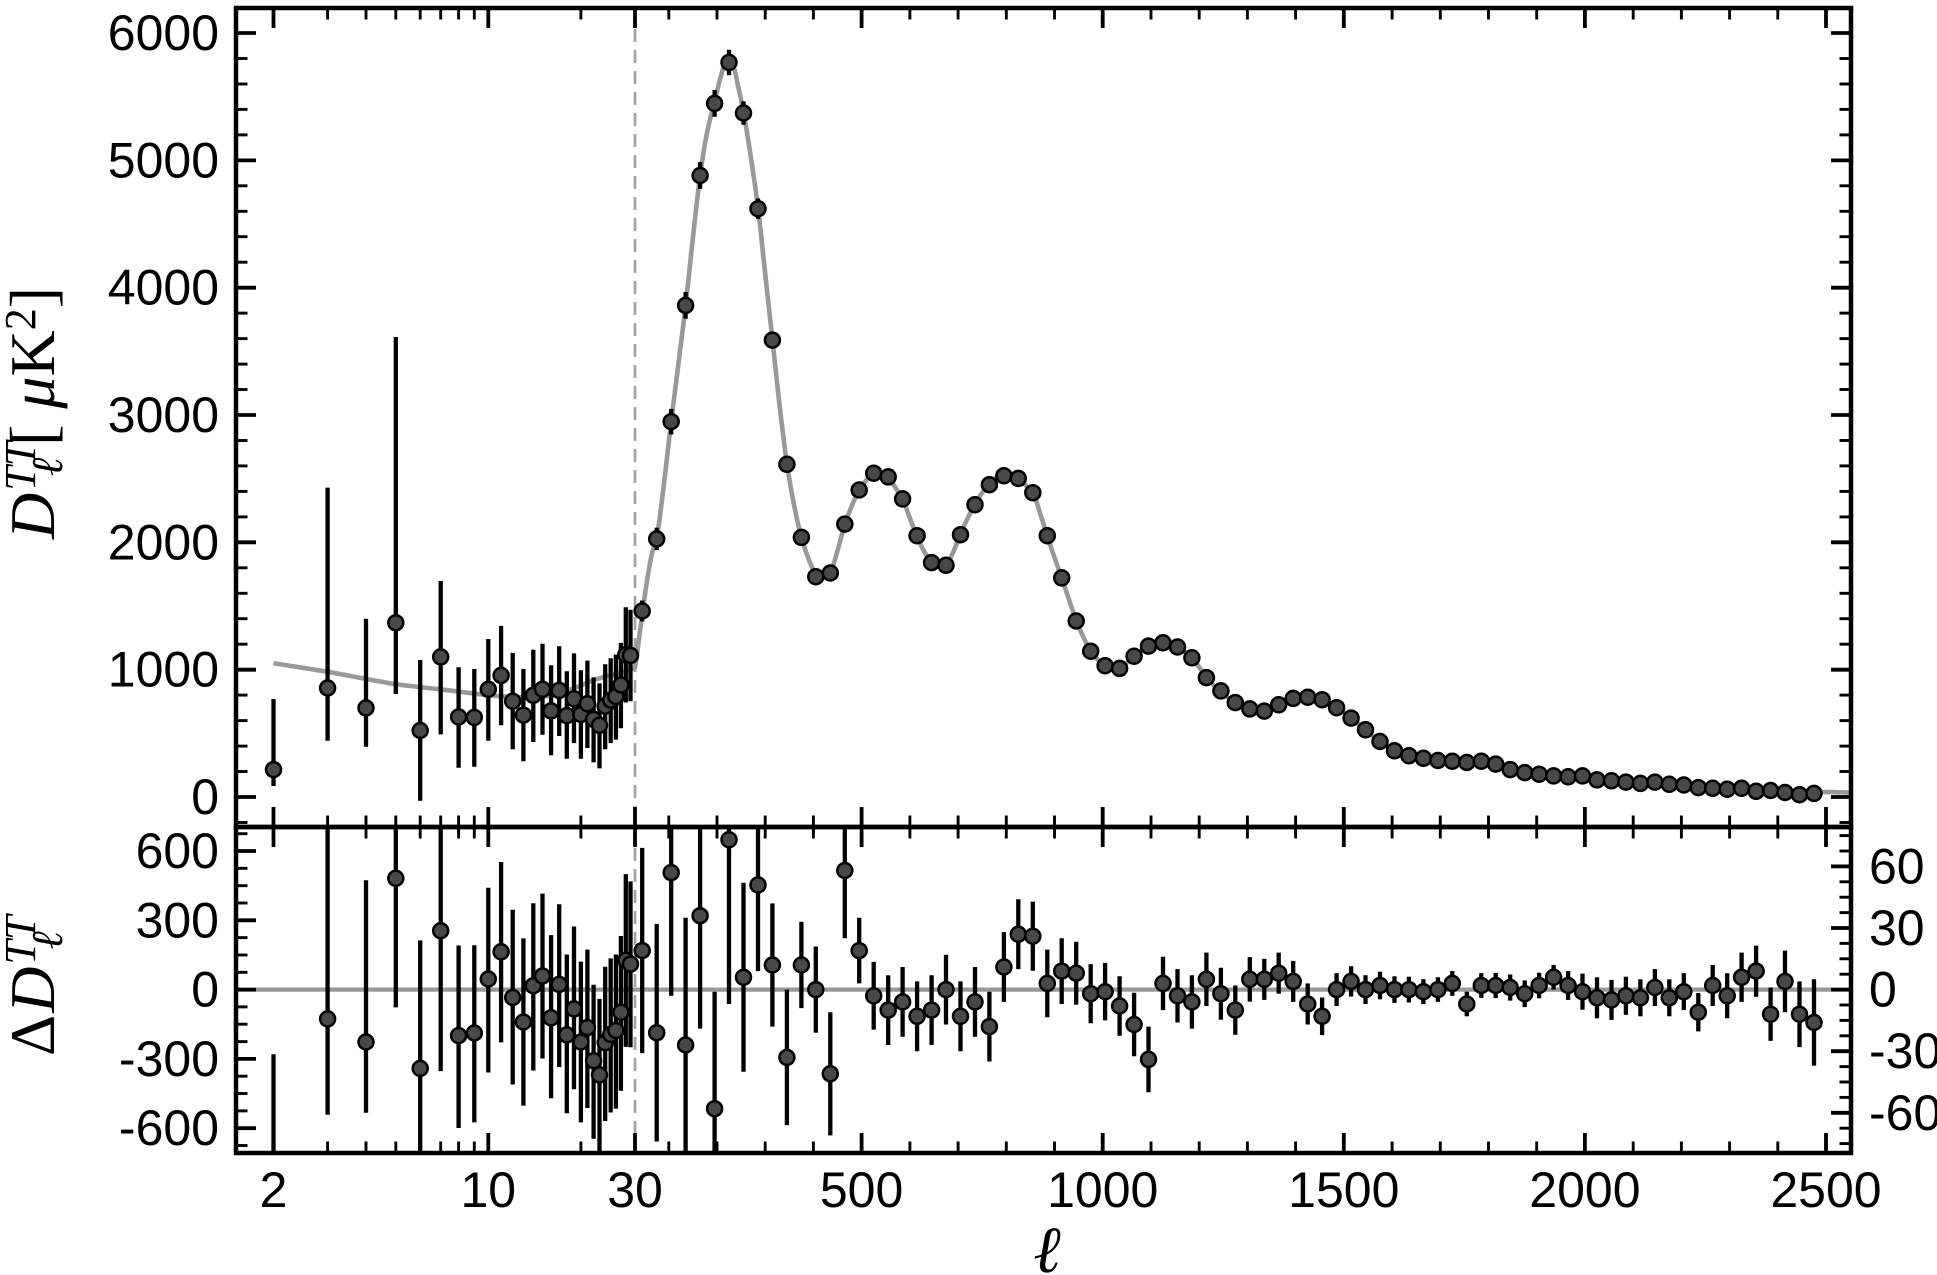  I want to click on svg-text: -300, so click(169, 1059).